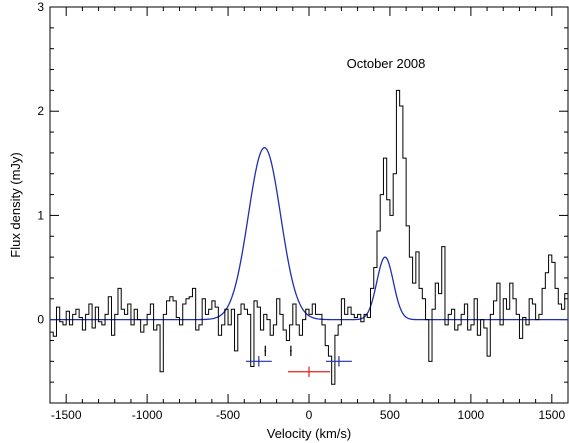  Describe the element at coordinates (66, 415) in the screenshot. I see `x-tick-label: -1500` at that location.